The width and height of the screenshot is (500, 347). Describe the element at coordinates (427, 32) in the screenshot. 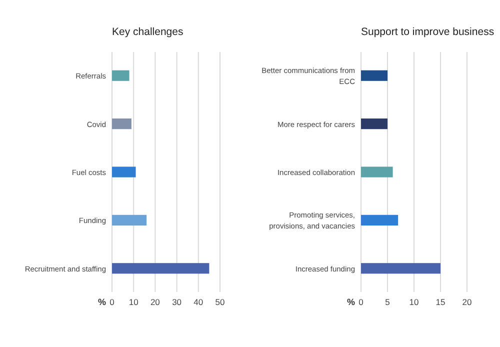

I see `chart-title: Support to improve business` at that location.